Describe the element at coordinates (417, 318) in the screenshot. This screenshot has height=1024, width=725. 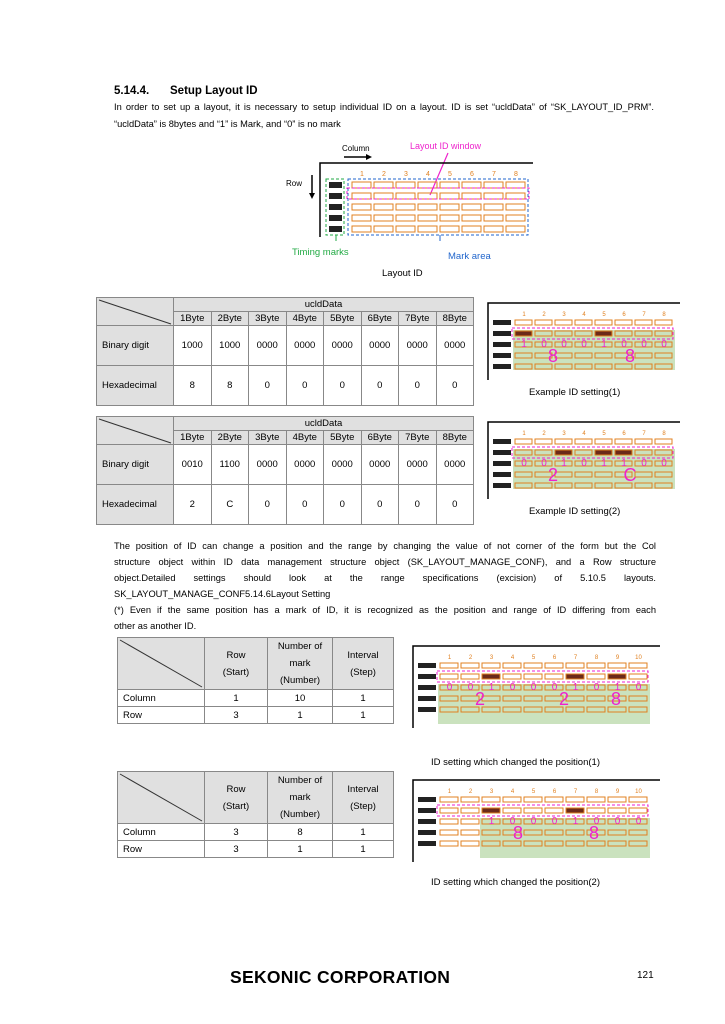
I see `byte-header: 7Byte` at that location.